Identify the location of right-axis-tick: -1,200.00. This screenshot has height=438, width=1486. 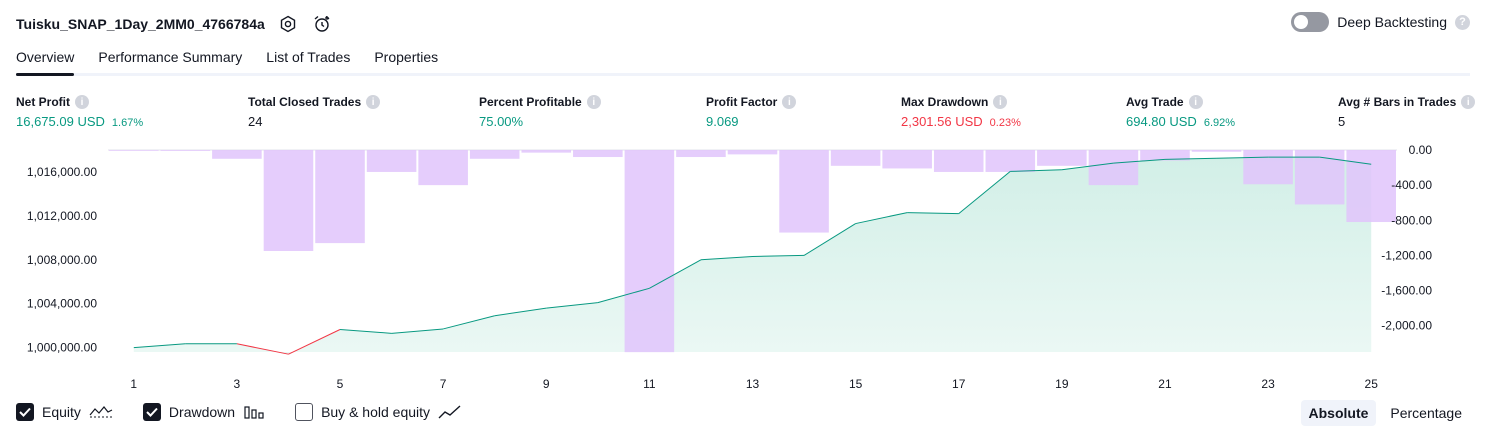
(1406, 255).